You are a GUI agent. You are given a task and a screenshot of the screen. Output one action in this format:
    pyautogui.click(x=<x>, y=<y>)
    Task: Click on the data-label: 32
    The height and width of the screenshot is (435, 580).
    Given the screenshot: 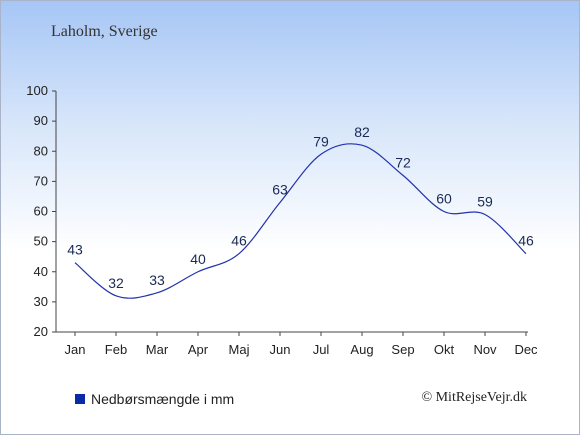 What is the action you would take?
    pyautogui.click(x=116, y=283)
    